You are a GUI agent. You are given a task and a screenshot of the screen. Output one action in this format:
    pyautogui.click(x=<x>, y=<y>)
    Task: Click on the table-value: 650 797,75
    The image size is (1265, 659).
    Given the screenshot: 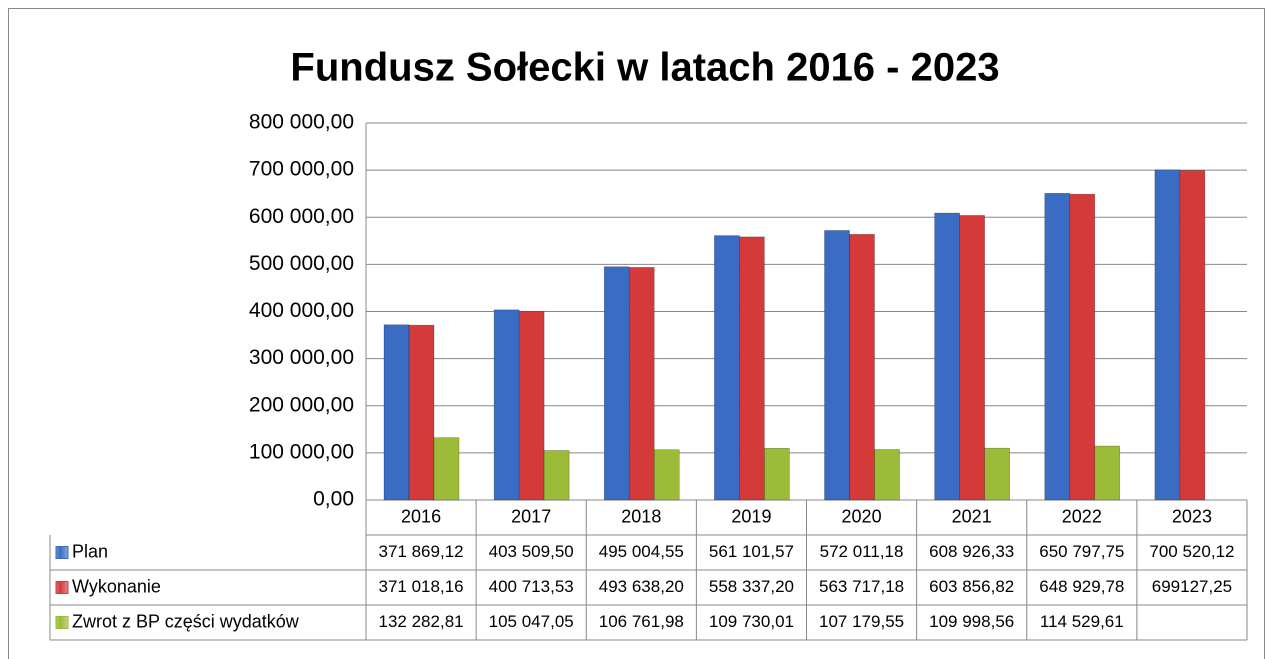 What is the action you would take?
    pyautogui.click(x=1081, y=551)
    